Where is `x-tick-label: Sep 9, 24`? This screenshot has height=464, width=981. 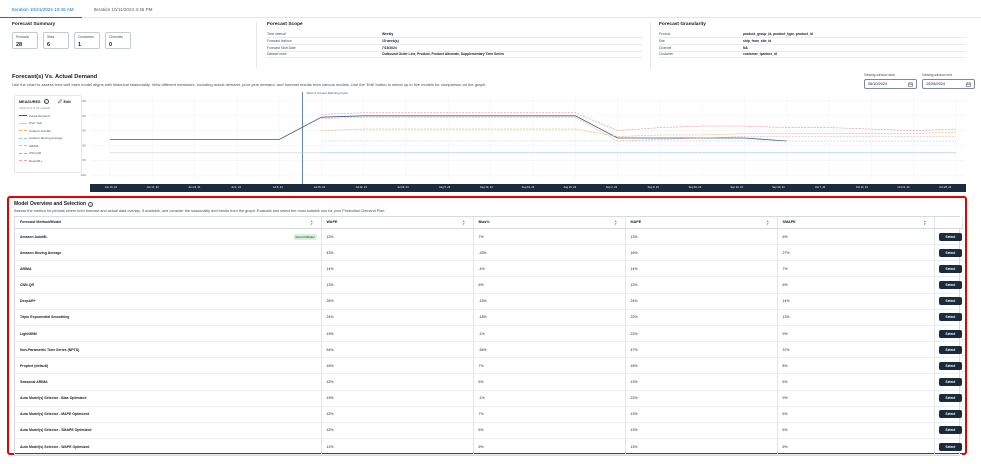 x-tick-label: Sep 9, 24 is located at coordinates (653, 187).